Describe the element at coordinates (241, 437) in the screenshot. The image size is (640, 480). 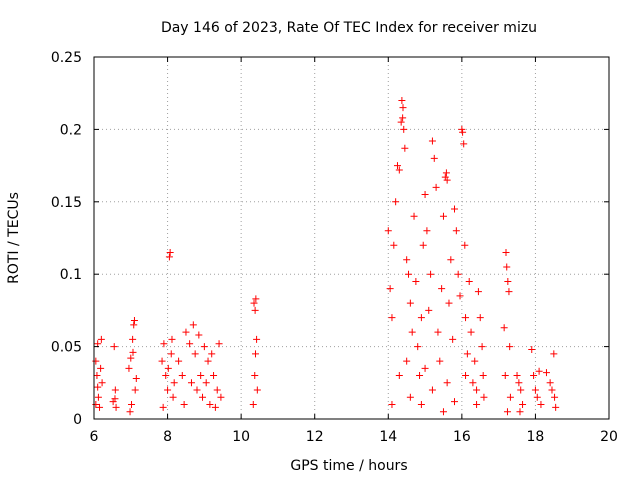
I see `x-tick-label: 10` at that location.